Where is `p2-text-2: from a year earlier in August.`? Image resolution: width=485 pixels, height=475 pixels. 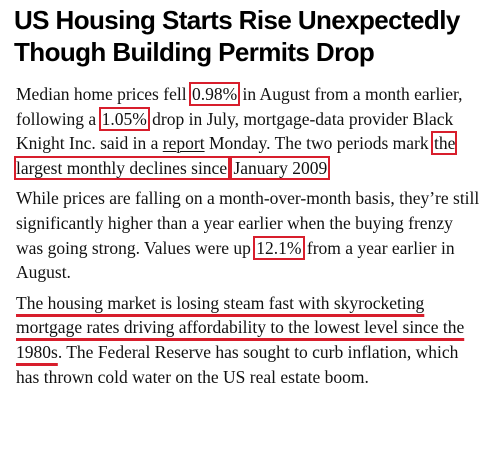 p2-text-2: from a year earlier in August. is located at coordinates (235, 260).